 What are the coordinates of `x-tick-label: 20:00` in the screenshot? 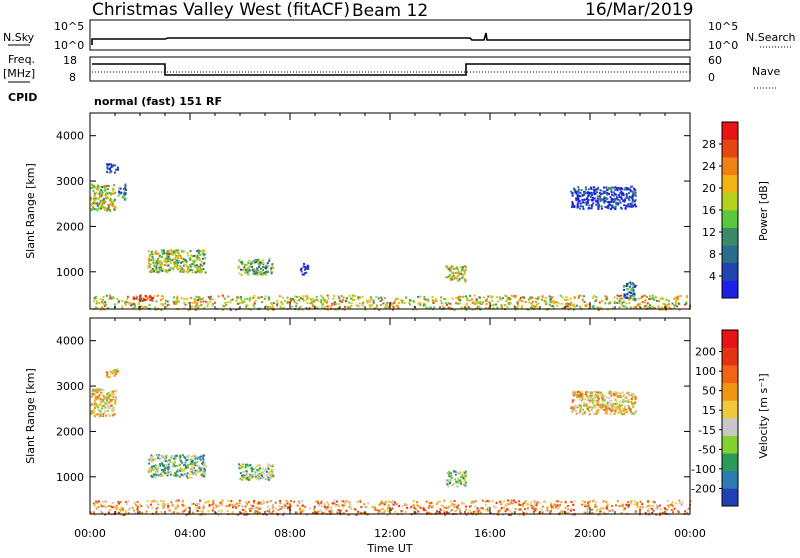 It's located at (590, 533).